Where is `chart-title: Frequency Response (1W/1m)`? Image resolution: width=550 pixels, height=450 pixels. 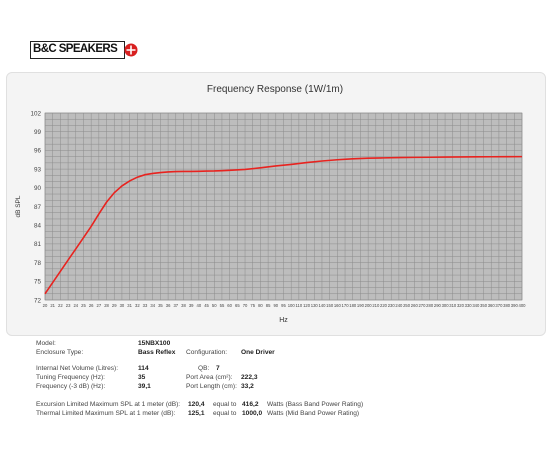 chart-title: Frequency Response (1W/1m) is located at coordinates (275, 89).